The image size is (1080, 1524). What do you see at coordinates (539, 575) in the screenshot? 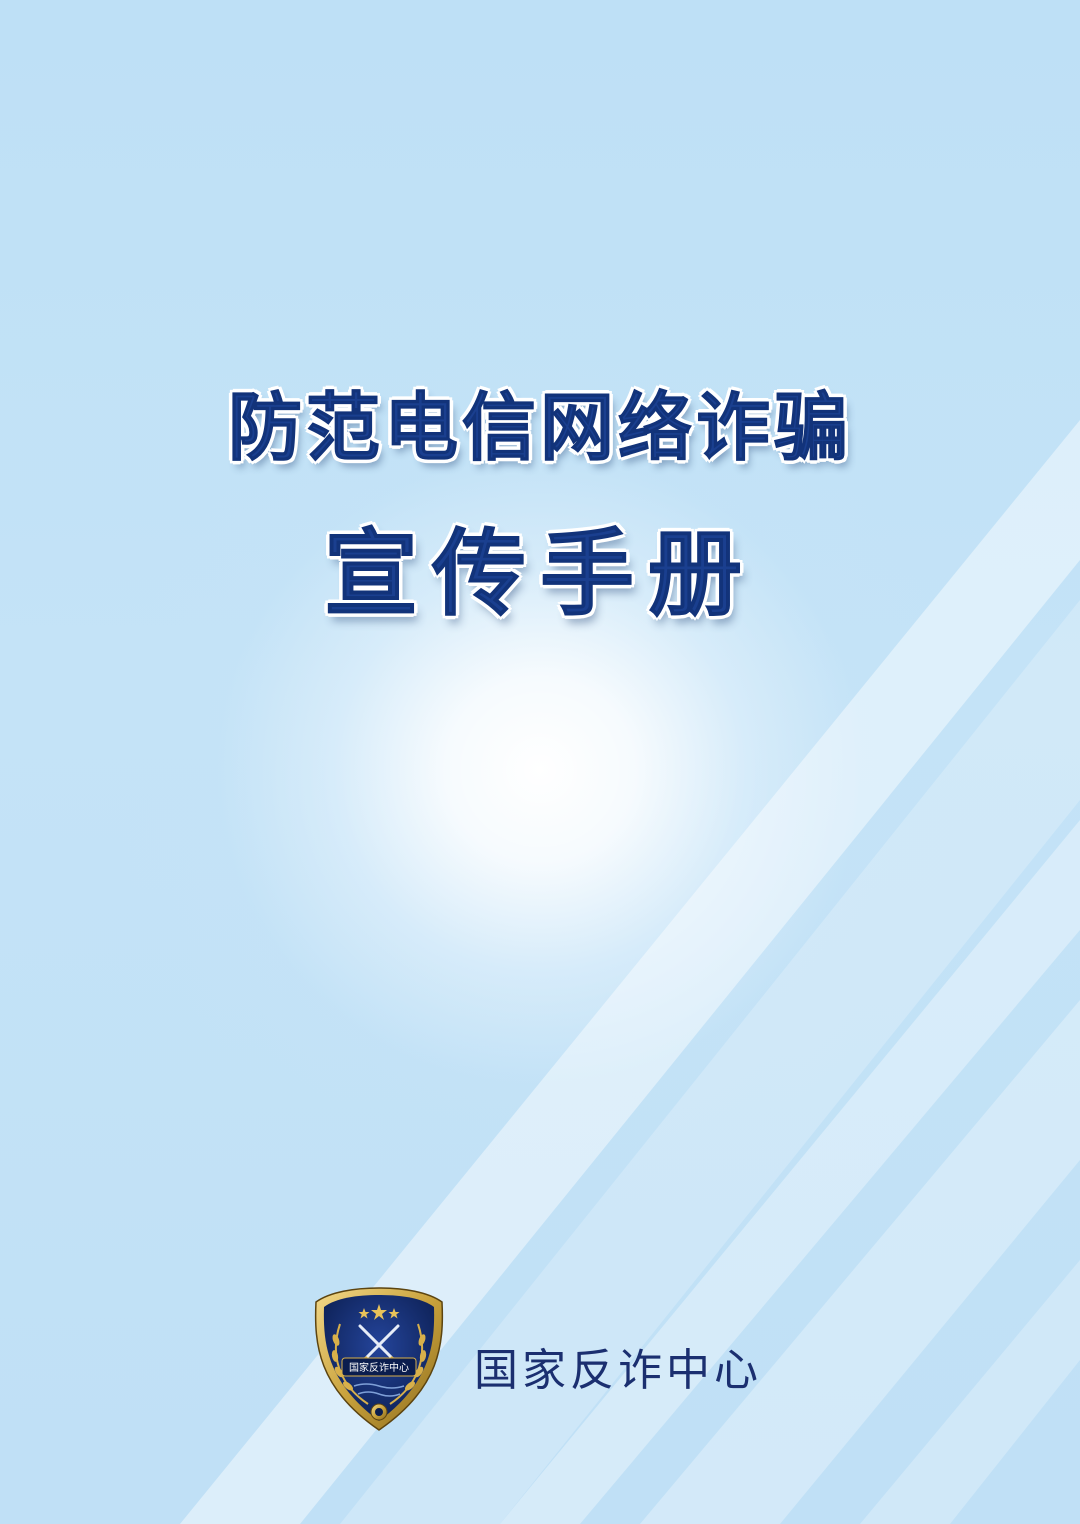
I see `cover-title-line2: 宣传手册` at bounding box center [539, 575].